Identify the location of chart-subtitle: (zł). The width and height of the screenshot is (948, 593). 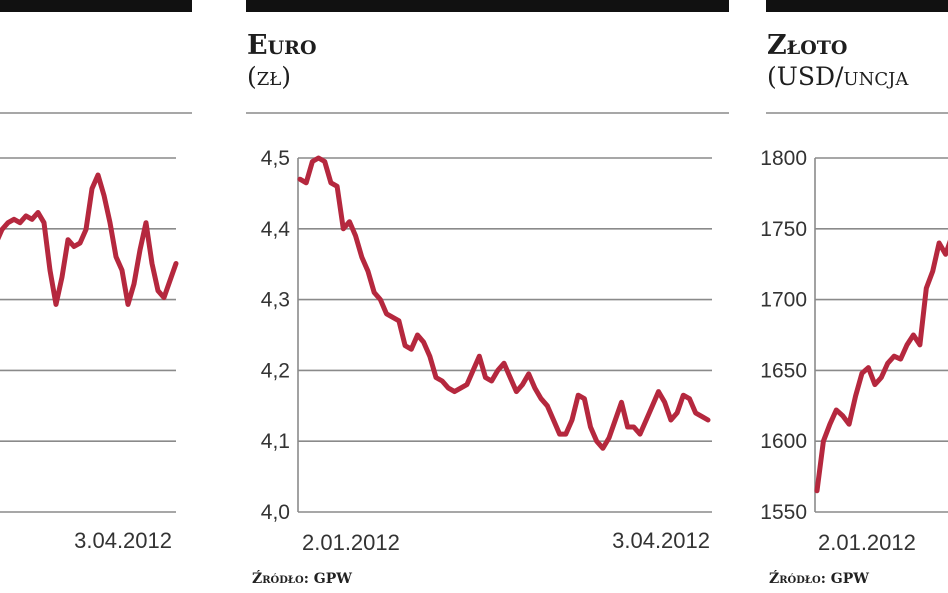
(269, 76).